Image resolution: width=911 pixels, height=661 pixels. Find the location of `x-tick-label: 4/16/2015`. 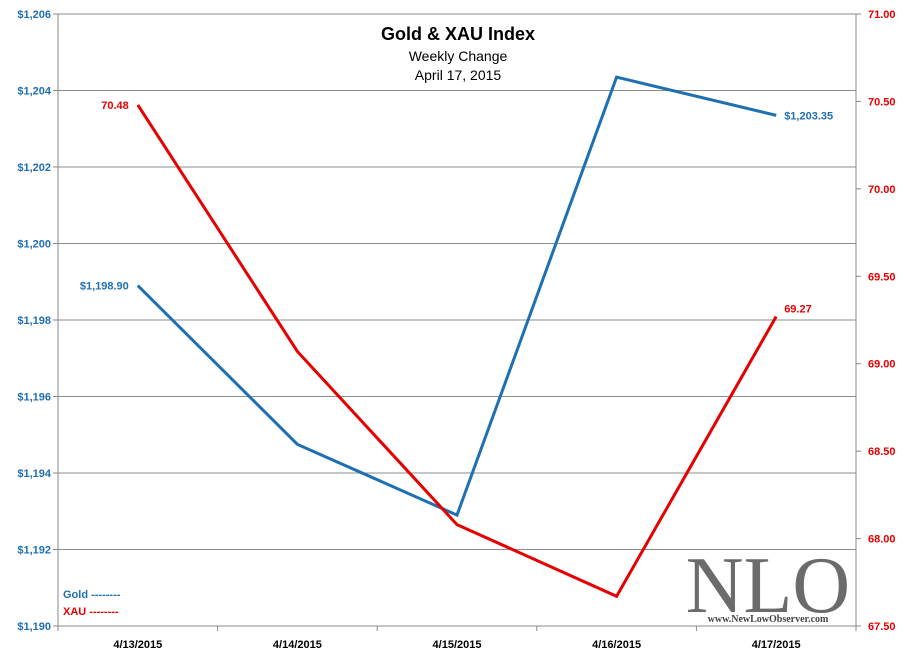

x-tick-label: 4/16/2015 is located at coordinates (616, 645).